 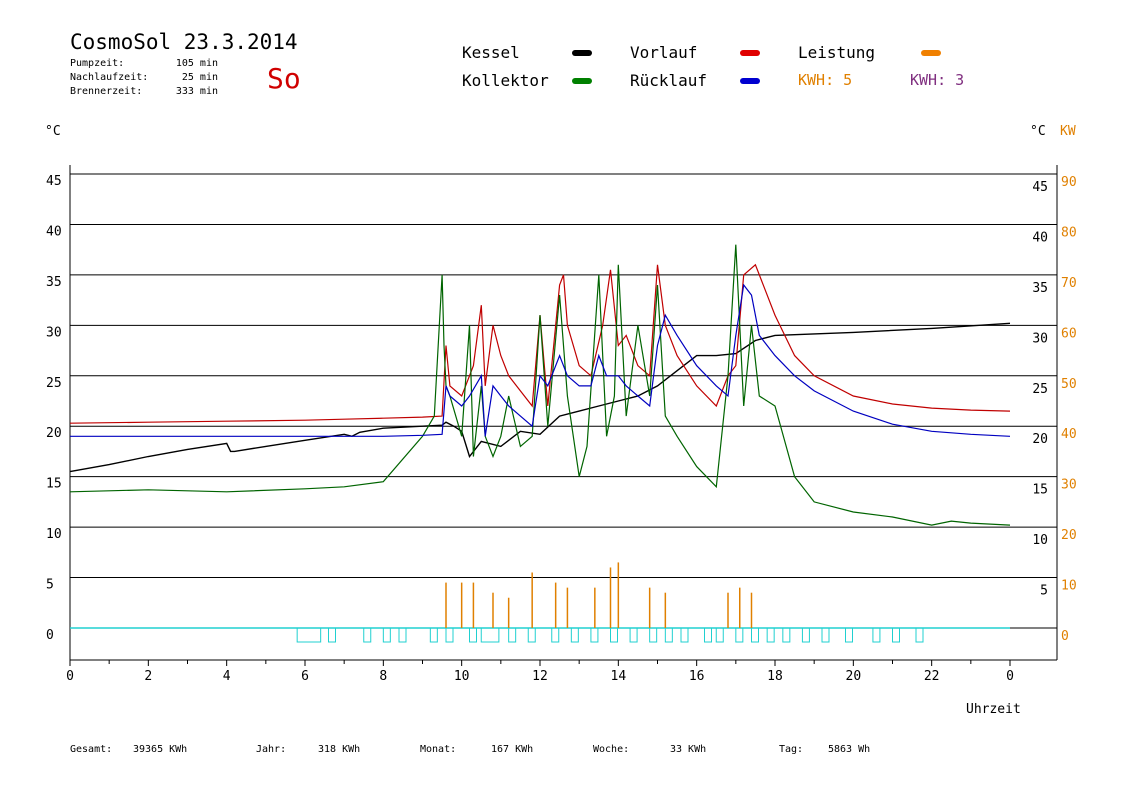 I want to click on brennerzeit-value: 333 min, so click(x=196, y=91).